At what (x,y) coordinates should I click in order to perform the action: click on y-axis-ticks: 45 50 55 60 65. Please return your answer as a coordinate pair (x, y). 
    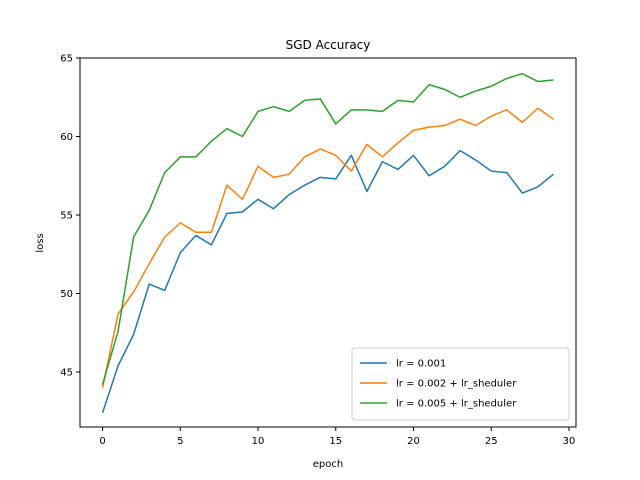
    Looking at the image, I should click on (70, 216).